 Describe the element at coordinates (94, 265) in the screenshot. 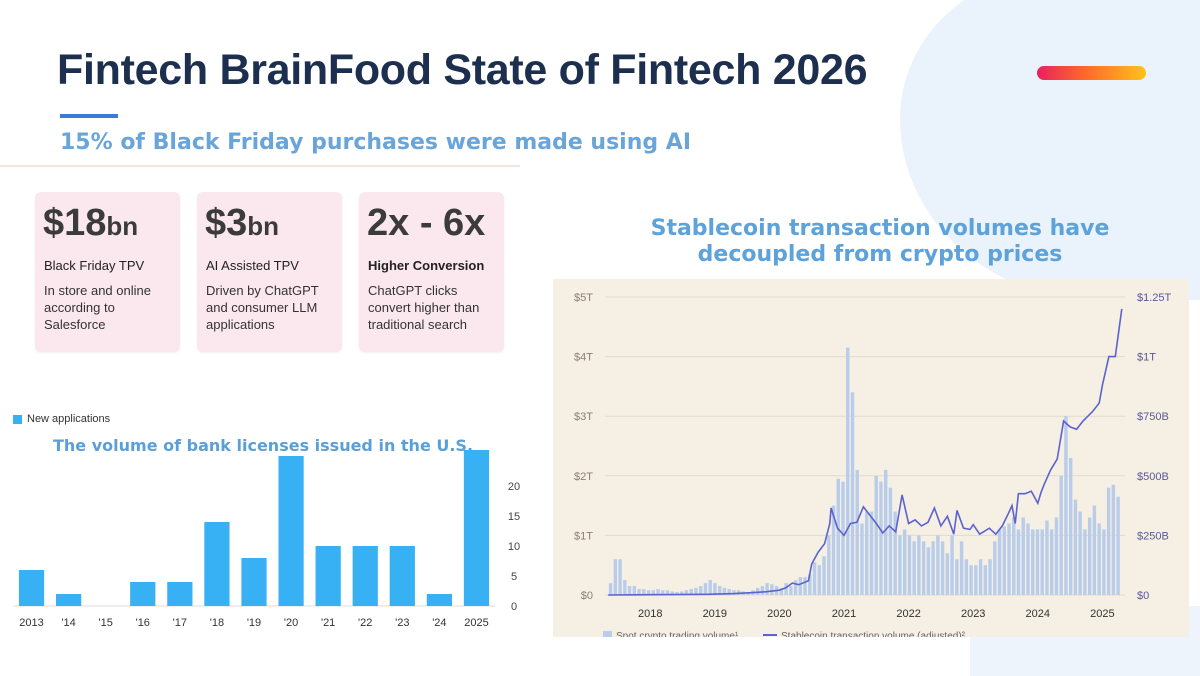

I see `stat-label: Black Friday TPV` at that location.